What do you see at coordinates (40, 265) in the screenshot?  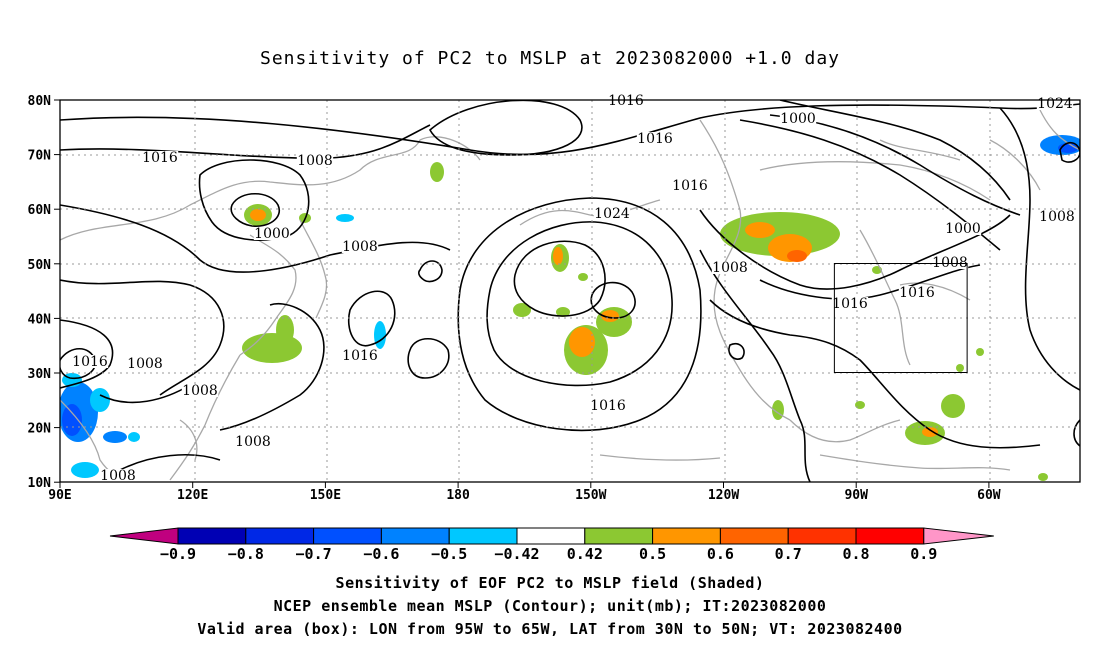 I see `lat-label: 50N` at bounding box center [40, 265].